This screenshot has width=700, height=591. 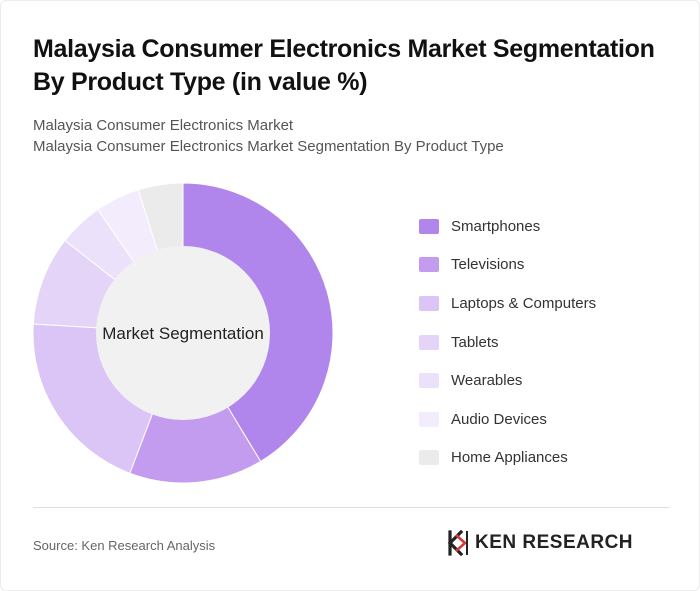 I want to click on legend-label: Home Appliances, so click(x=509, y=458).